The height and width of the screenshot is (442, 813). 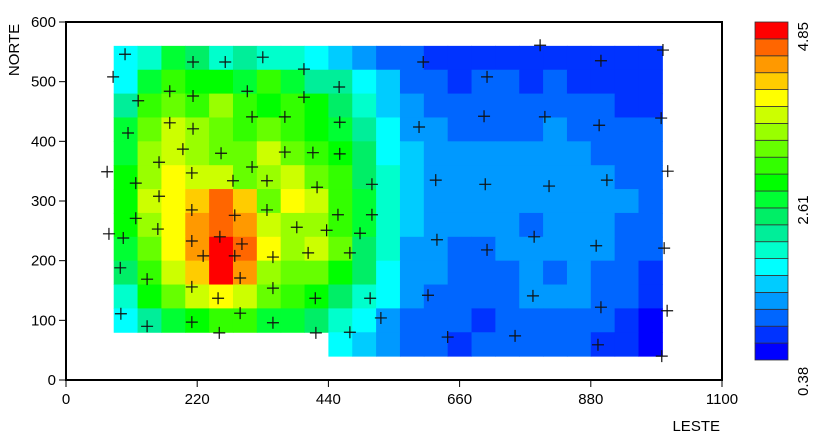 What do you see at coordinates (43, 261) in the screenshot?
I see `y-tick-label: 200` at bounding box center [43, 261].